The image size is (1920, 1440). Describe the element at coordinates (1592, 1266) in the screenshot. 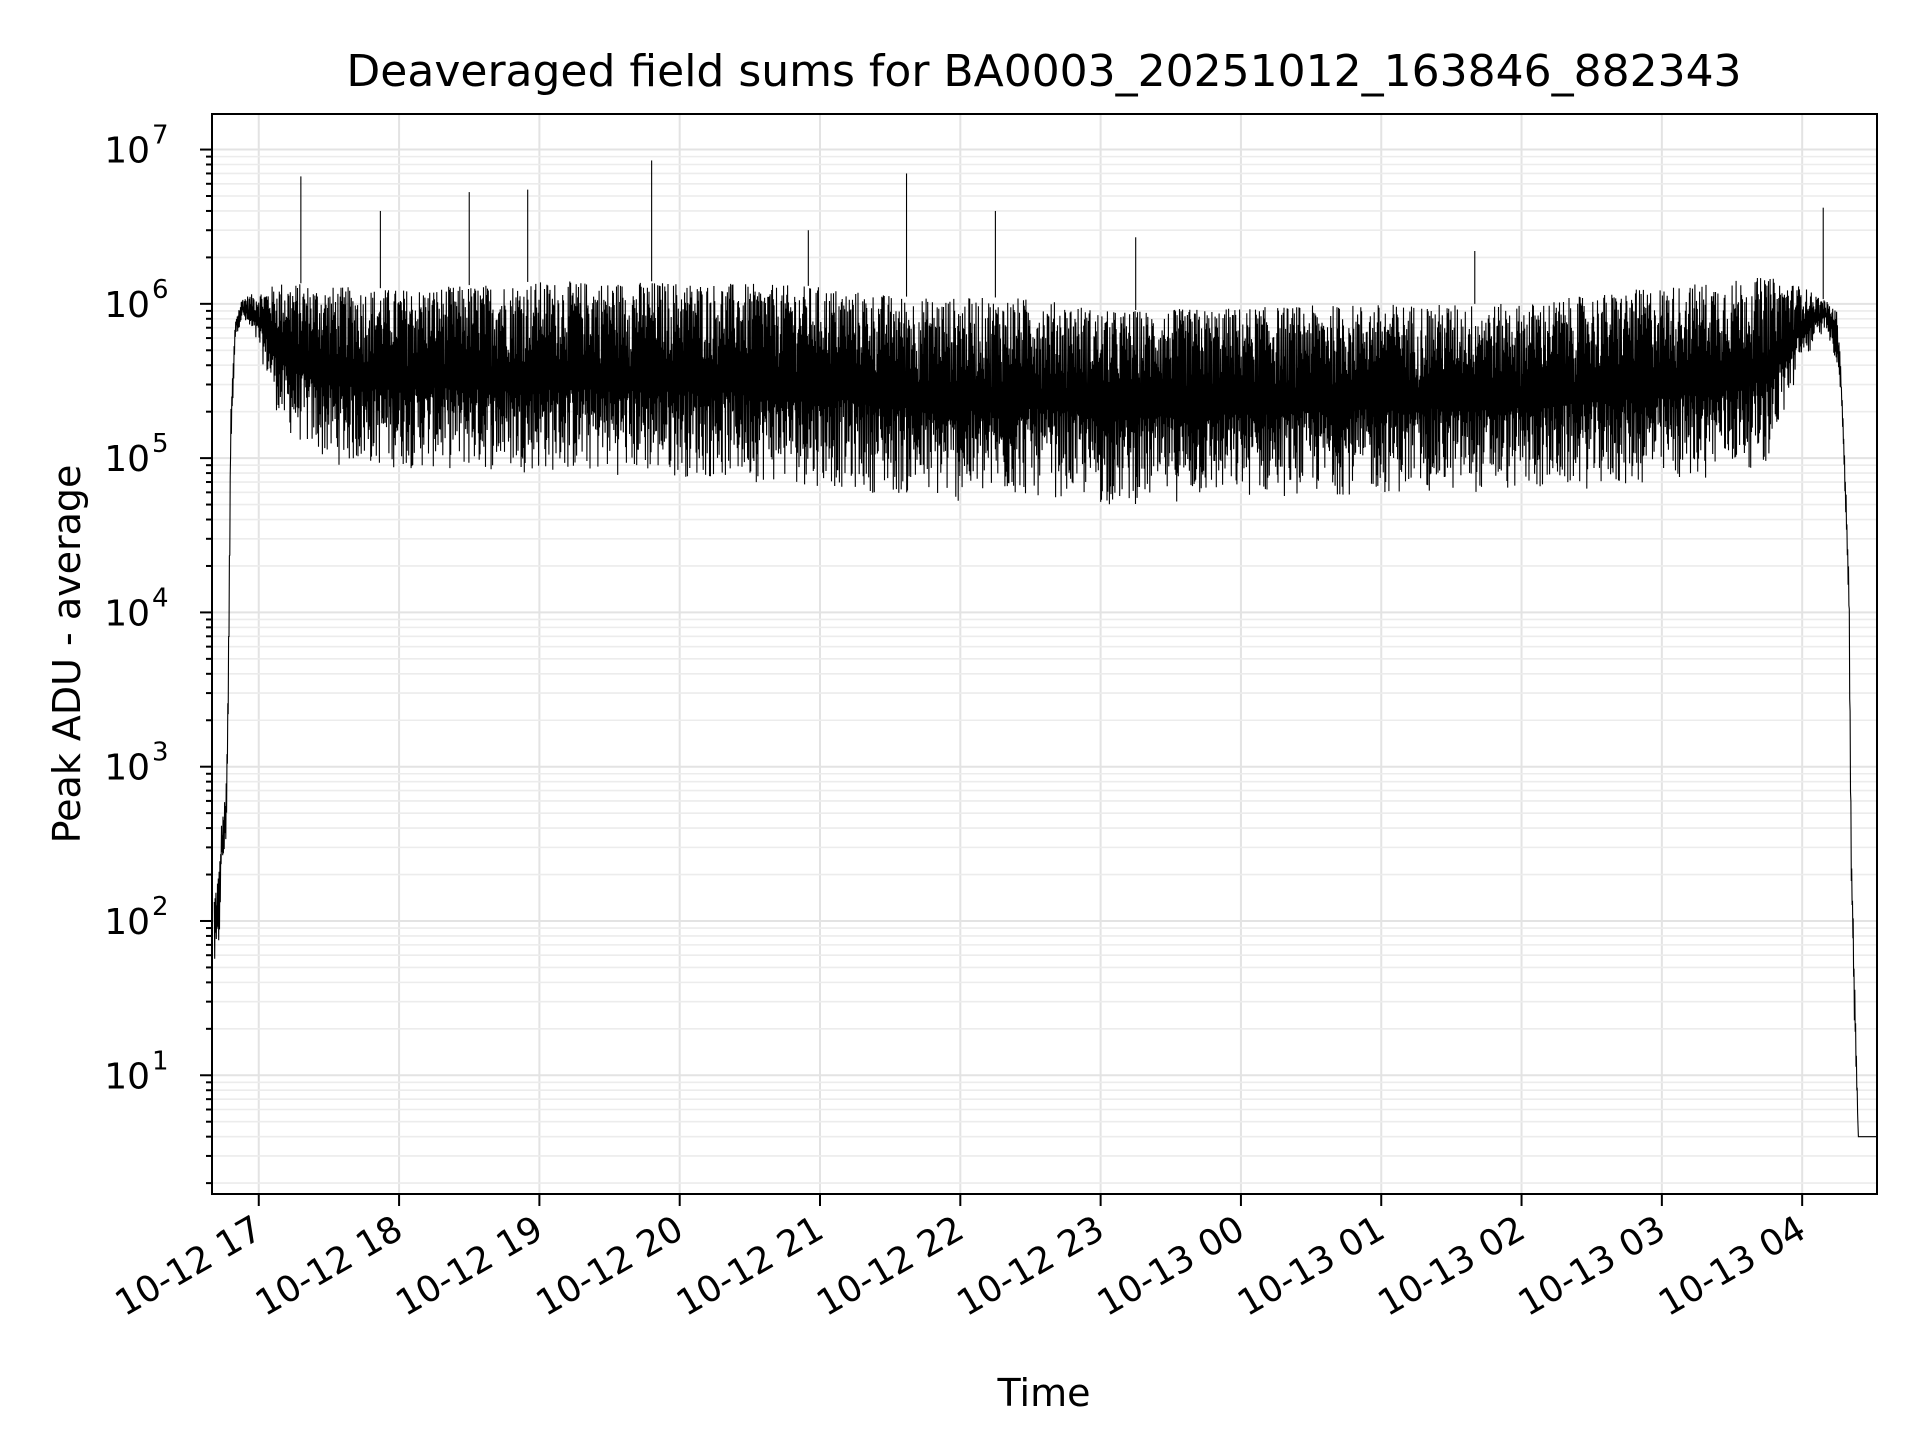

I see `x-tick-label: 10-13 03` at that location.